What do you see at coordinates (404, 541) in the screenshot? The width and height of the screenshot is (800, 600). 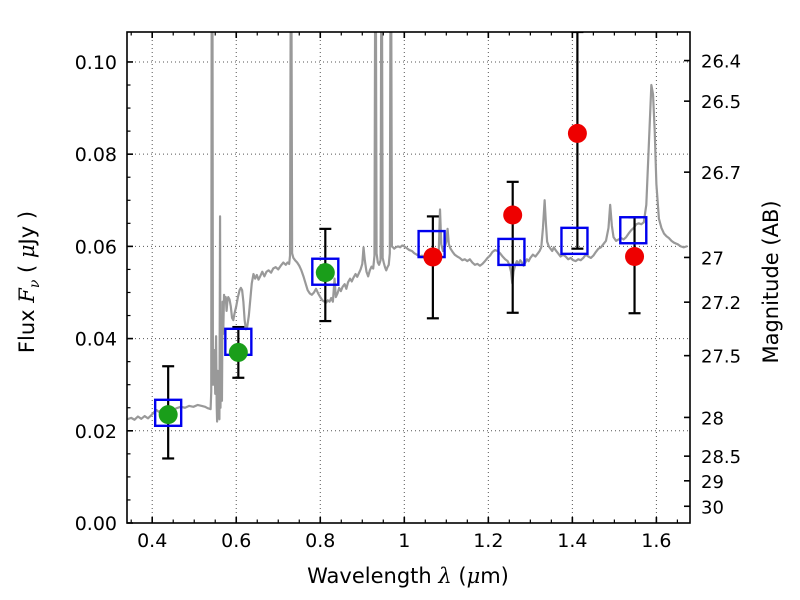 I see `x-tick-label: 1` at bounding box center [404, 541].